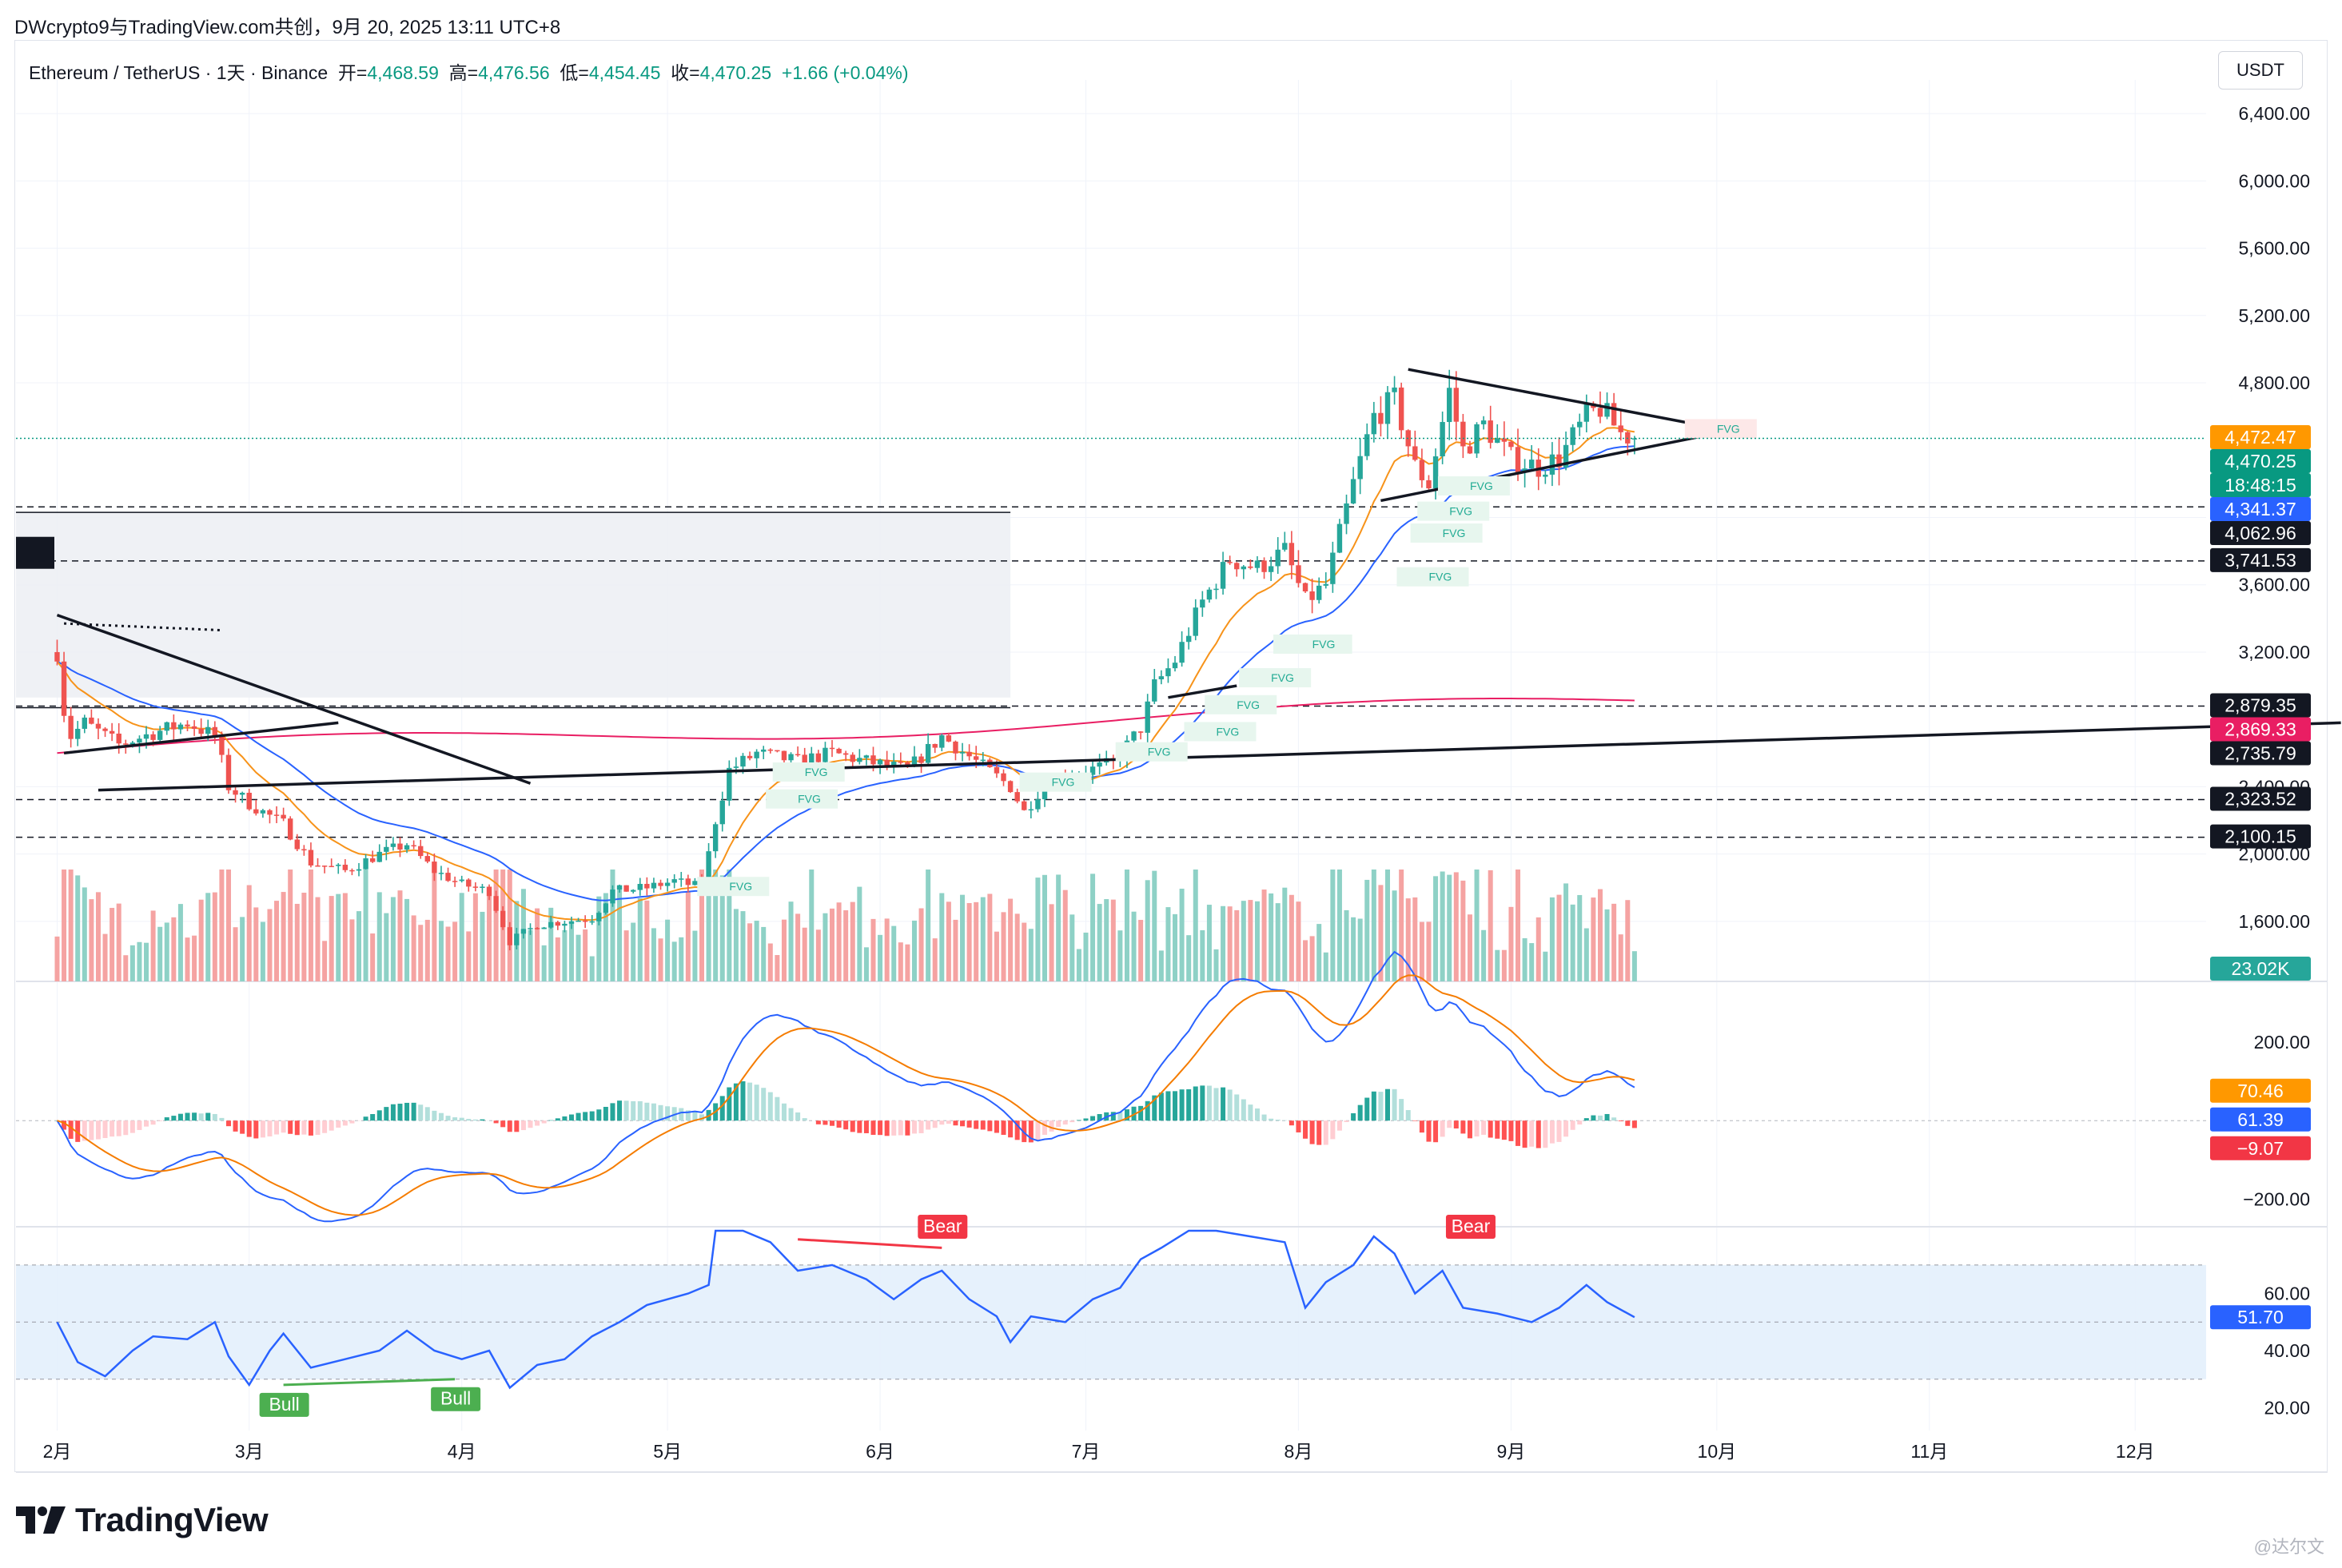 This screenshot has width=2342, height=1568. What do you see at coordinates (2260, 559) in the screenshot?
I see `price-tag: 3,741.53` at bounding box center [2260, 559].